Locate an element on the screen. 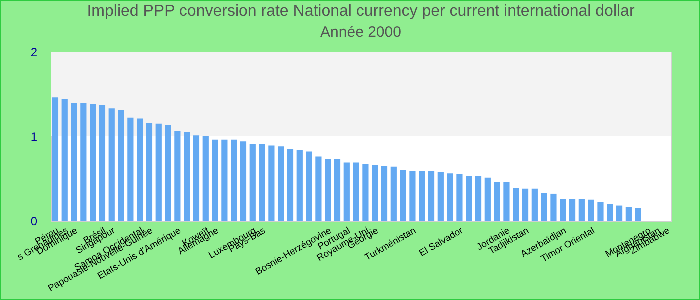 The image size is (700, 300). chart-subtitle: Année 2000 is located at coordinates (361, 32).